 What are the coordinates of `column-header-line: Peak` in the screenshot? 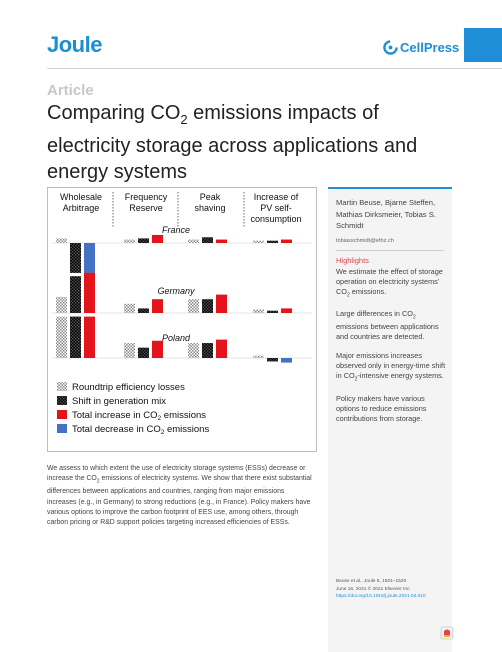 It's located at (210, 197).